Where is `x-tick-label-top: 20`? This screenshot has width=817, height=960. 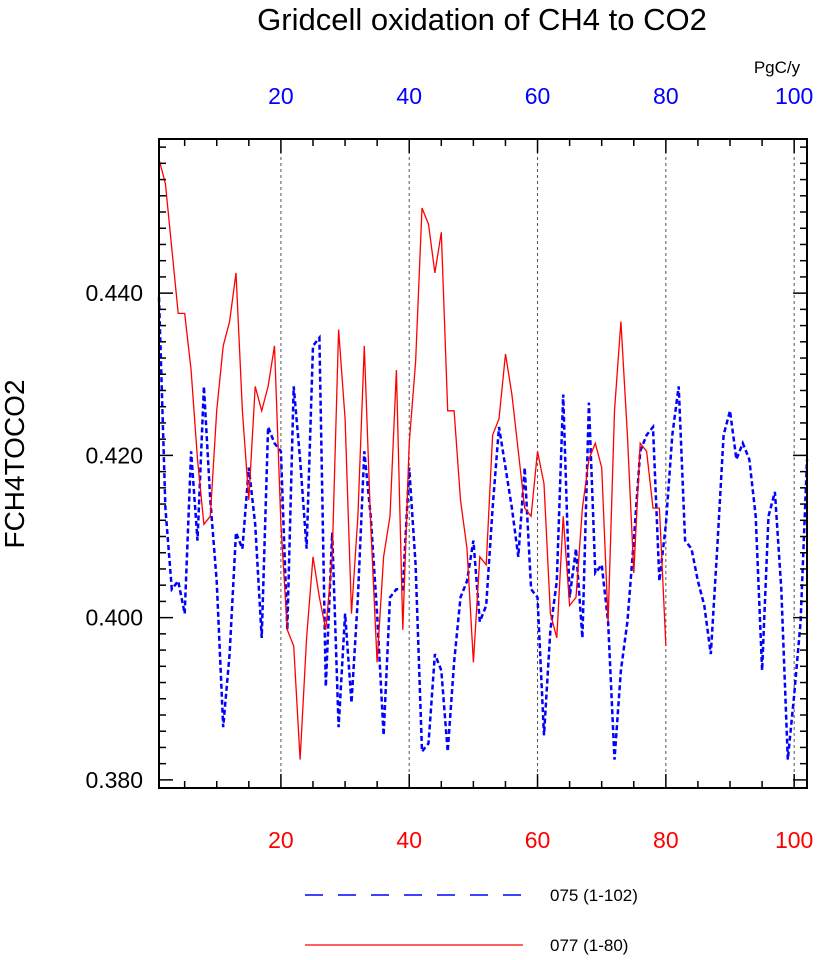 x-tick-label-top: 20 is located at coordinates (281, 96).